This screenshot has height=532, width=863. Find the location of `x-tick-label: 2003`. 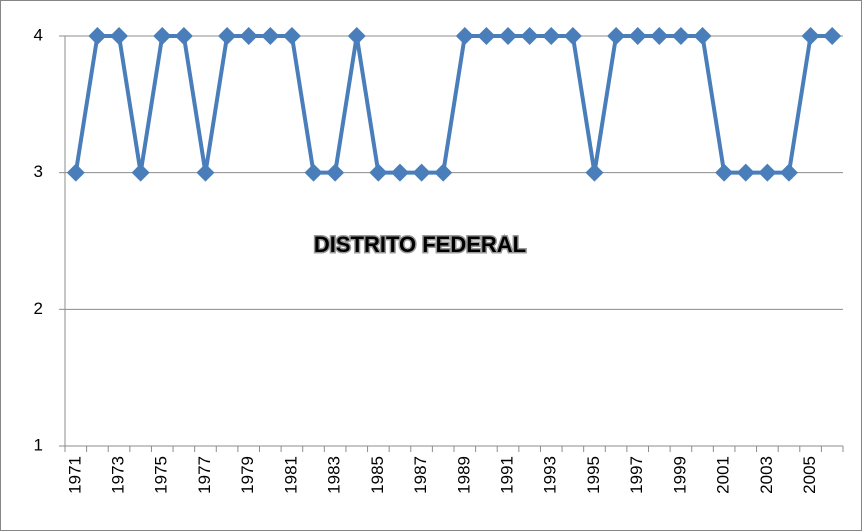

x-tick-label: 2003 is located at coordinates (766, 475).